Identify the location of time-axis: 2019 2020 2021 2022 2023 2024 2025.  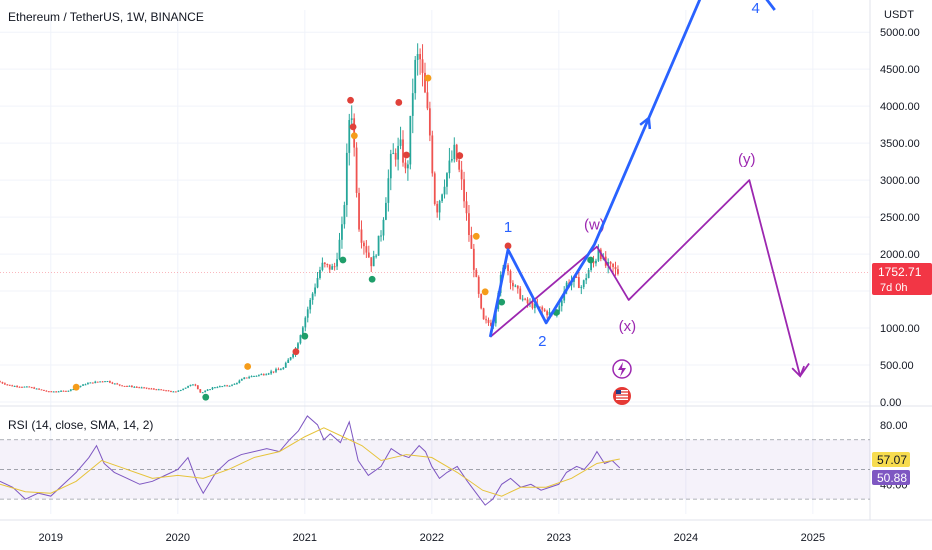
(432, 538).